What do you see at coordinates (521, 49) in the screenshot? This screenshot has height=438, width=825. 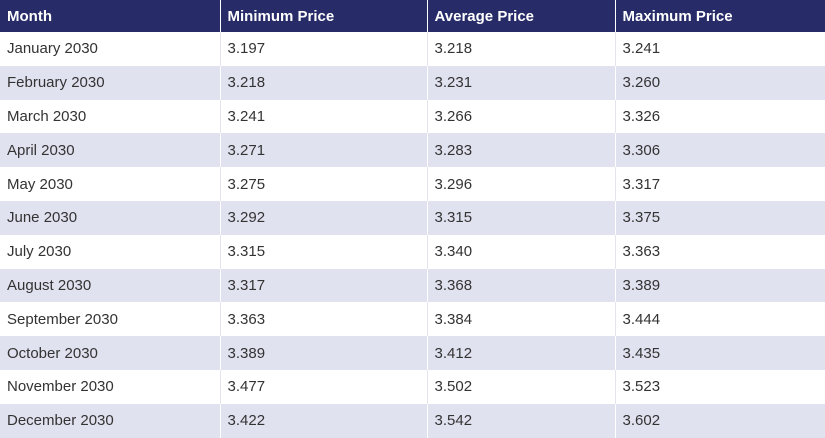 I see `cell-average-price: 3.218` at bounding box center [521, 49].